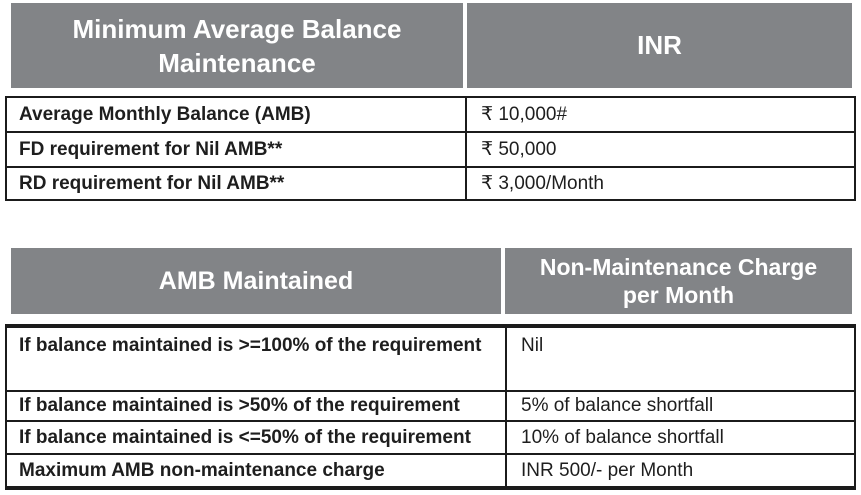  I want to click on row-value-amb: ₹ 10,000#, so click(524, 114).